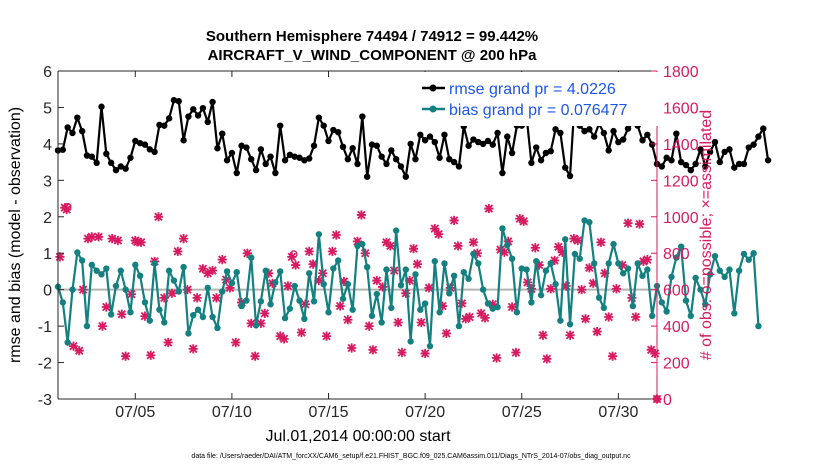 The width and height of the screenshot is (830, 470). Describe the element at coordinates (67, 206) in the screenshot. I see `obs-possible-marker` at that location.